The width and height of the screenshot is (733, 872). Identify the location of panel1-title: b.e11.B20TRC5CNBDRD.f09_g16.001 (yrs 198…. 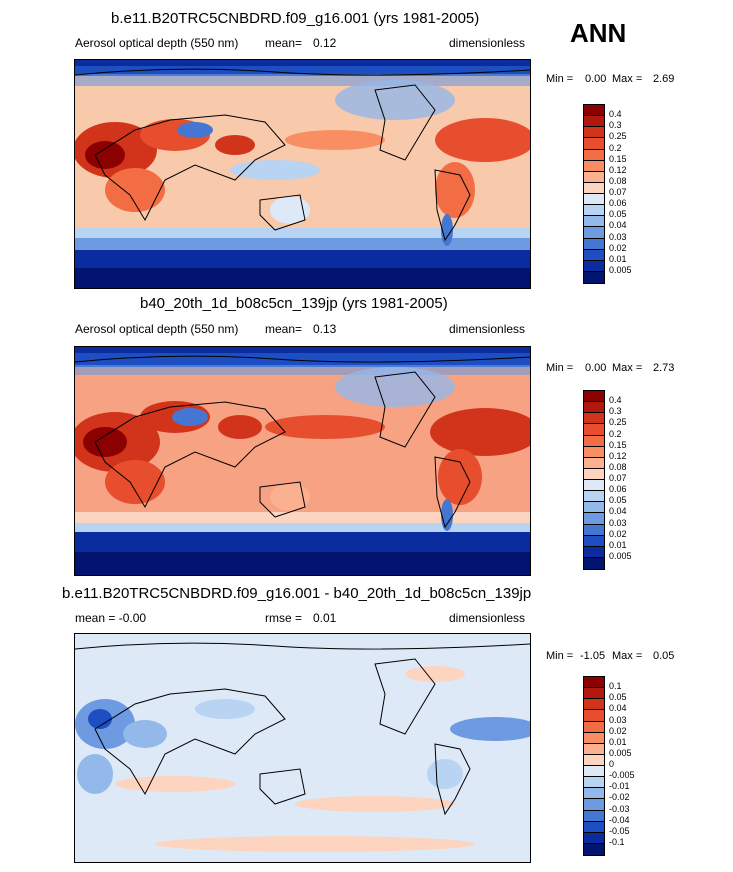
(295, 18).